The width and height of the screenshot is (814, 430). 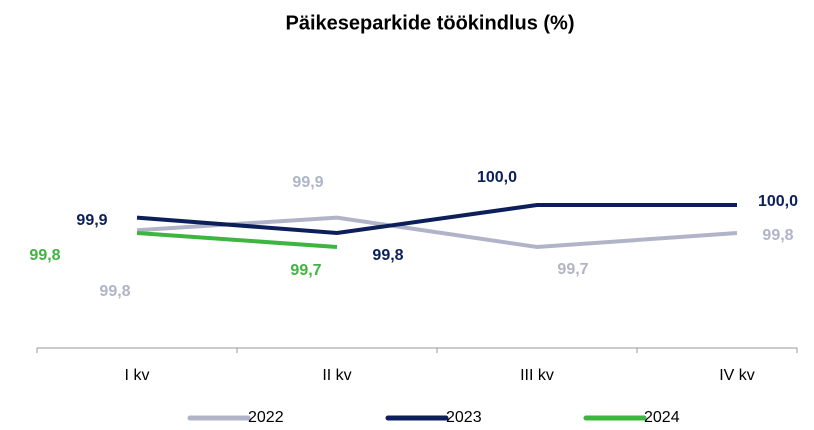 I want to click on x-tick-label: IV kv, so click(x=737, y=375).